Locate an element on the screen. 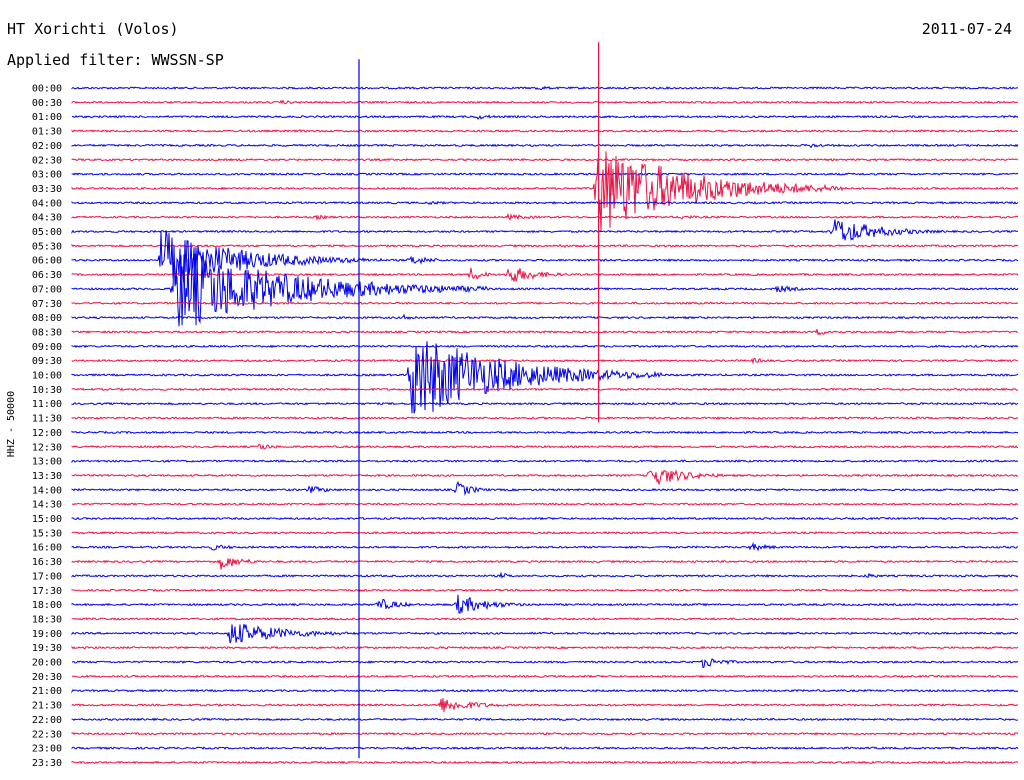  row-time-label: 03:30 is located at coordinates (47, 189).